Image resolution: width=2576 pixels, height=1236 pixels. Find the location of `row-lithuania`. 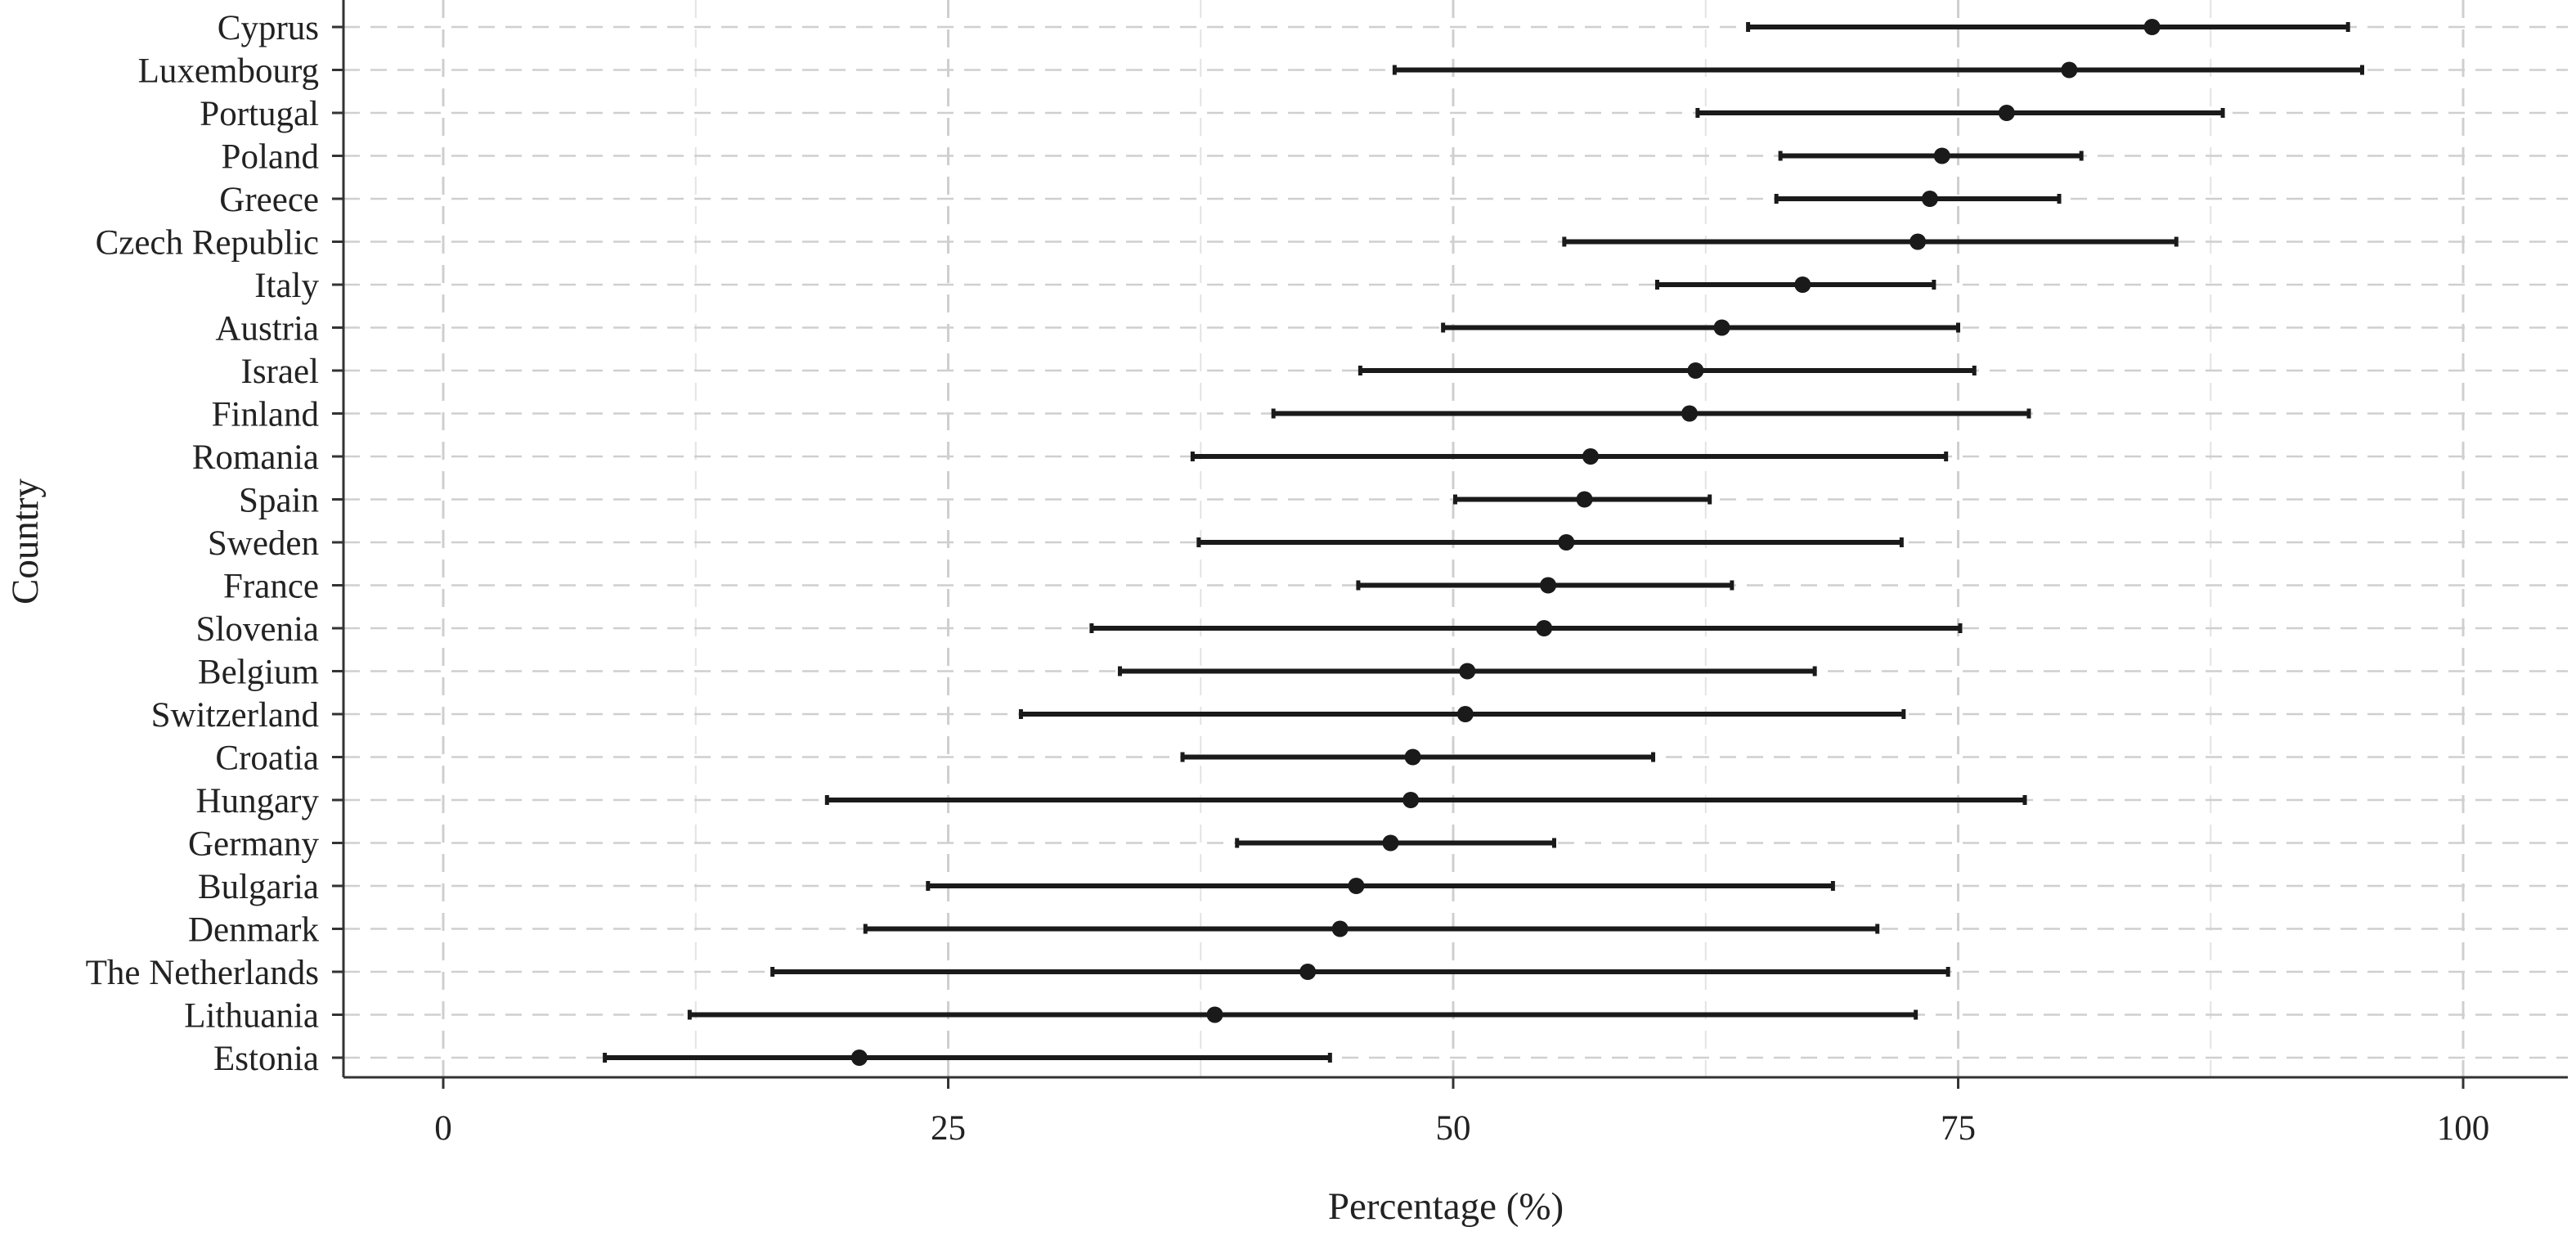

row-lithuania is located at coordinates (1303, 1014).